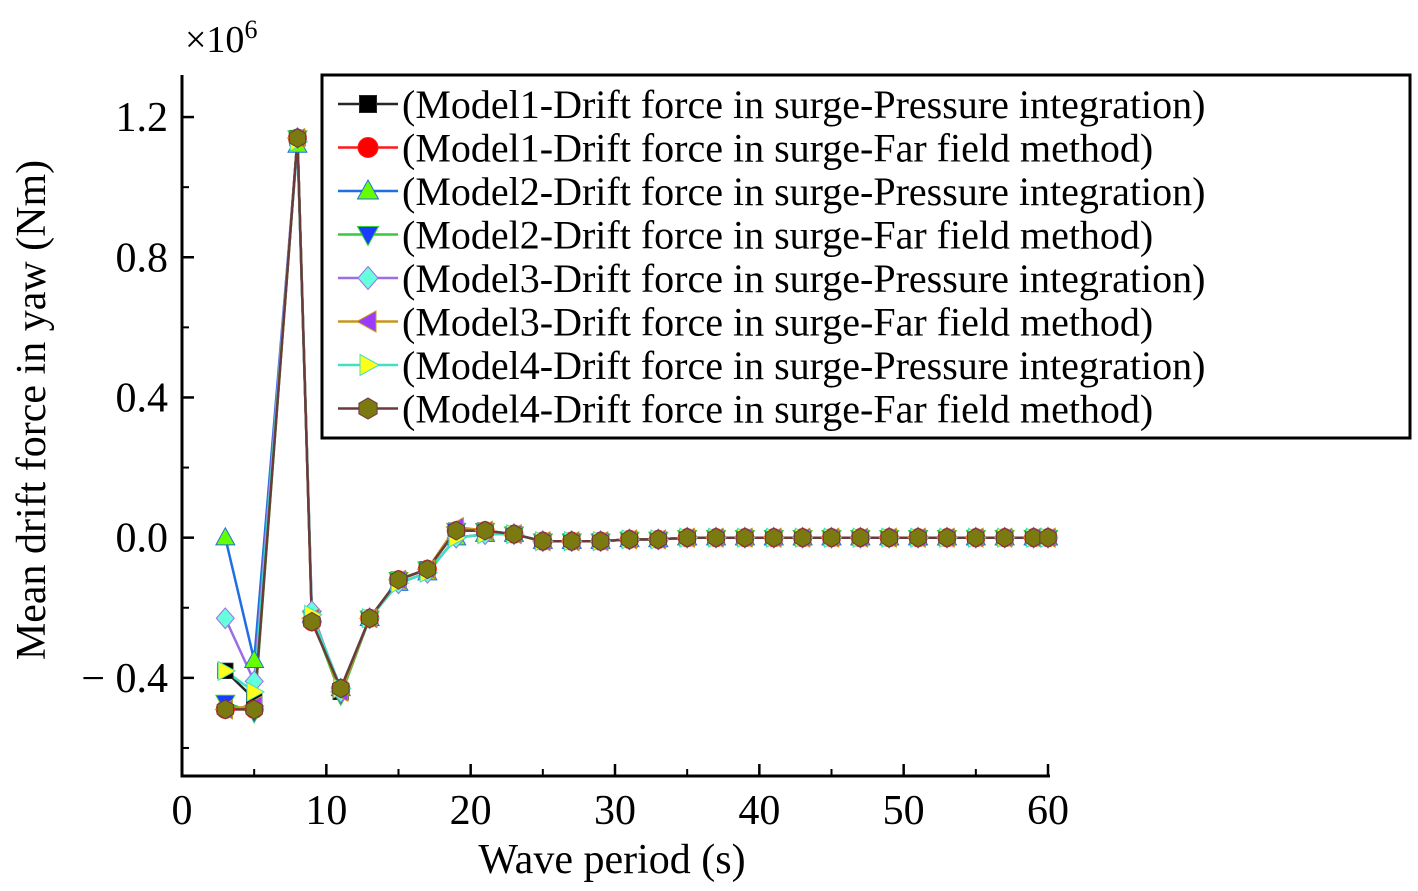 The image size is (1418, 891). What do you see at coordinates (142, 258) in the screenshot?
I see `y-tick-label: 0.8` at bounding box center [142, 258].